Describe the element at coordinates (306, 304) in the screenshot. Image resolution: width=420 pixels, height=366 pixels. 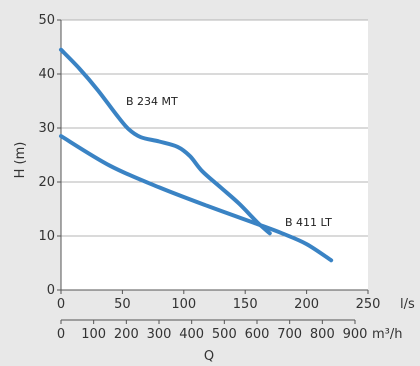
I see `x-tick-label-200: 200` at that location.